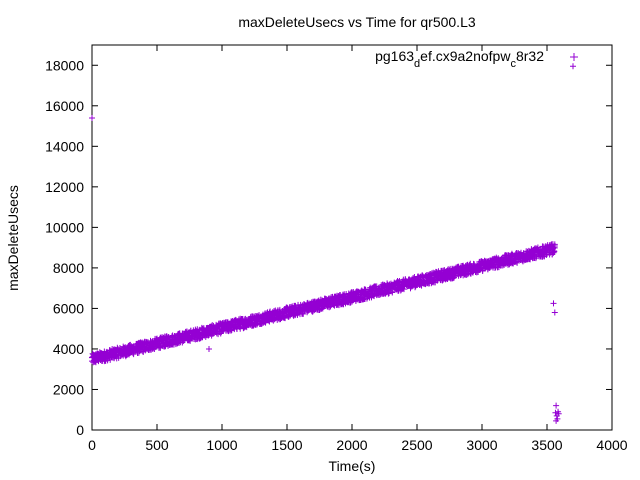 This screenshot has width=640, height=480. What do you see at coordinates (481, 445) in the screenshot?
I see `x-tick-label: 3000` at bounding box center [481, 445].